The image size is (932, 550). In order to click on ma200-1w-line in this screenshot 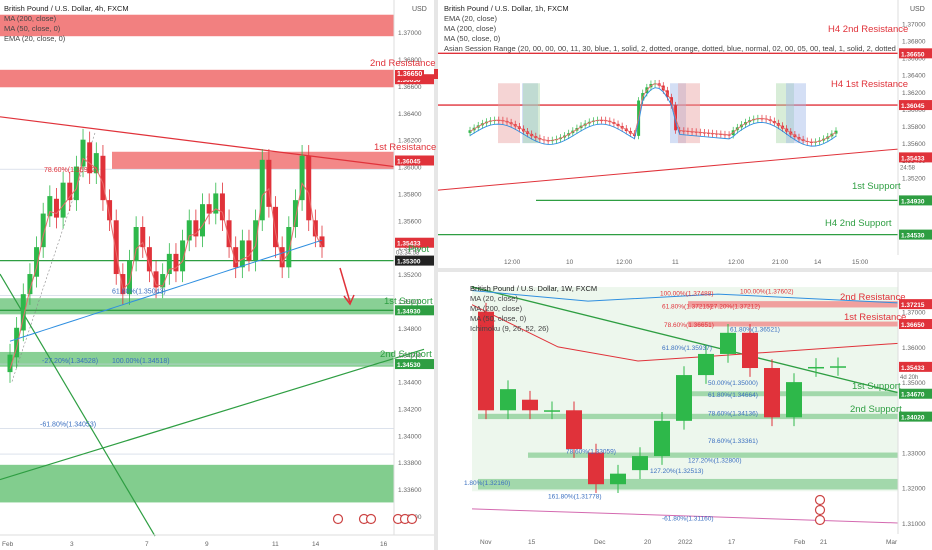, I will do `click(685, 333)`.